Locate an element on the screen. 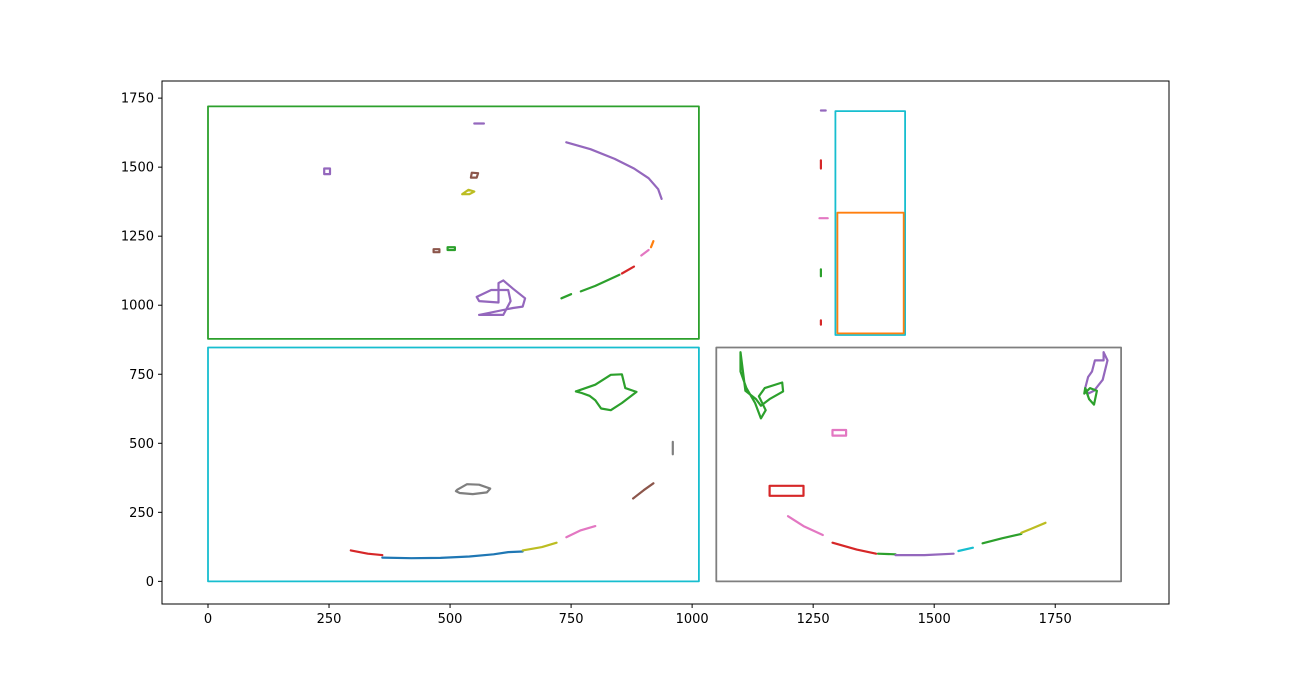  y-tick-label: 750 is located at coordinates (141, 375).